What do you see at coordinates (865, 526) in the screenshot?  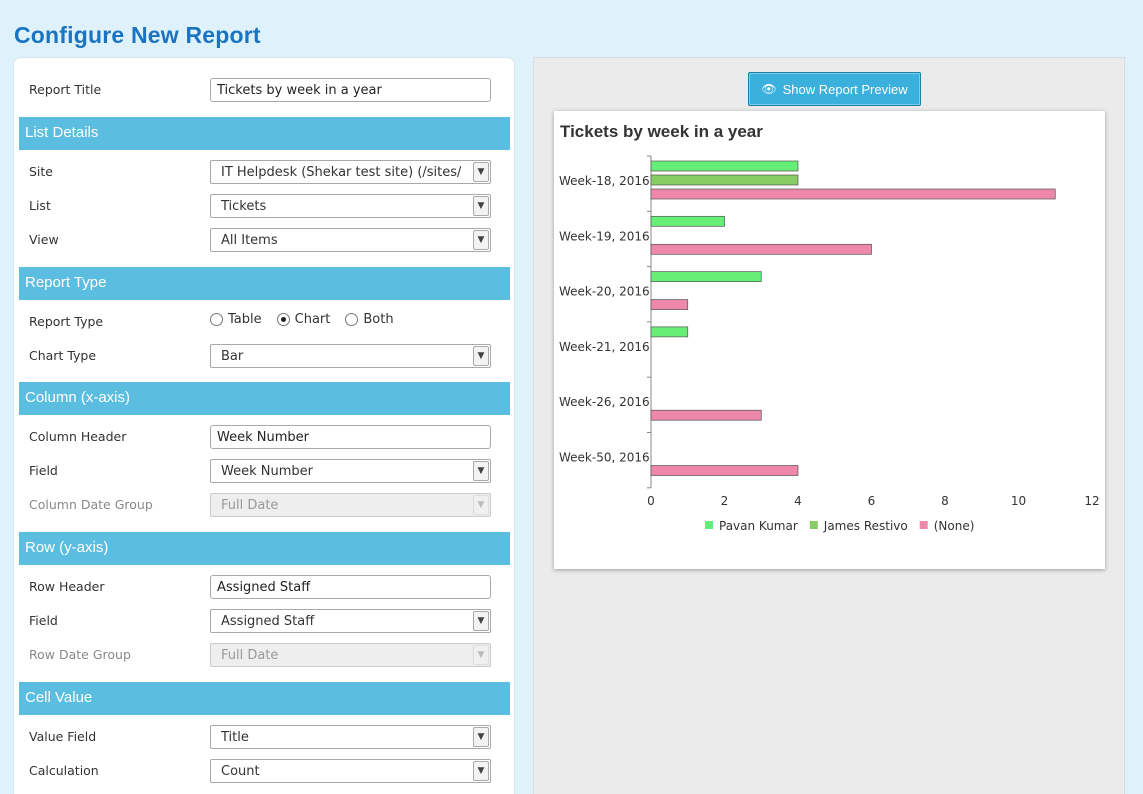 I see `legend-label: James Restivo` at bounding box center [865, 526].